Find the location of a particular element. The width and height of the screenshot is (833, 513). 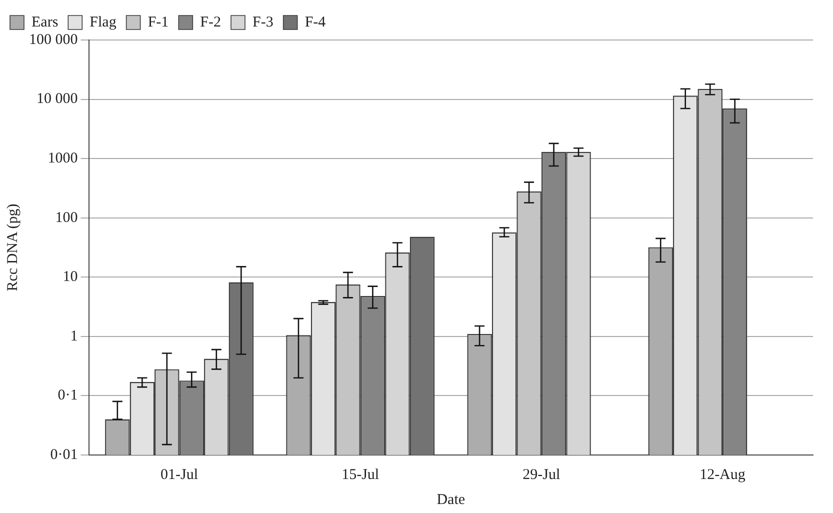

legend-label: Flag is located at coordinates (103, 22).